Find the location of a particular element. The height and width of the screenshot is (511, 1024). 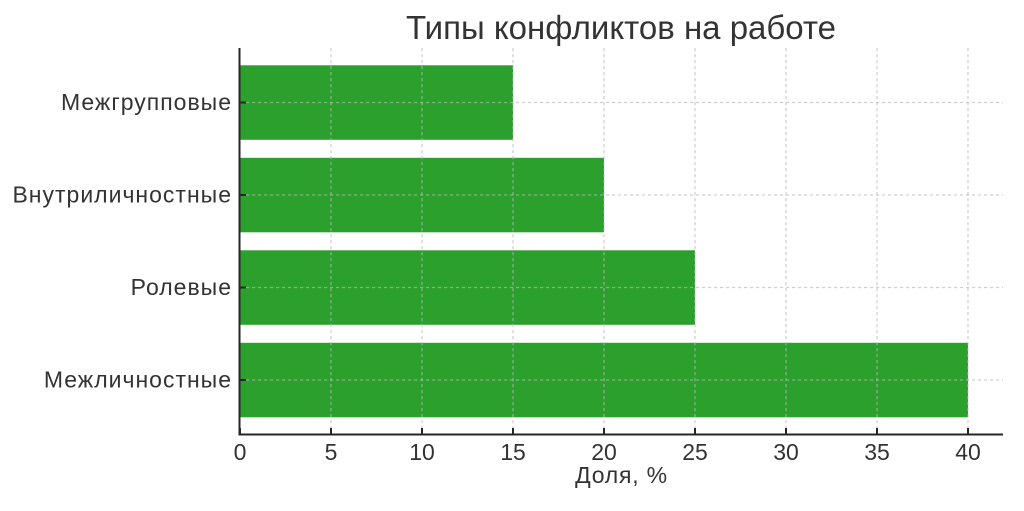

svg-text: Межличностные is located at coordinates (138, 380).